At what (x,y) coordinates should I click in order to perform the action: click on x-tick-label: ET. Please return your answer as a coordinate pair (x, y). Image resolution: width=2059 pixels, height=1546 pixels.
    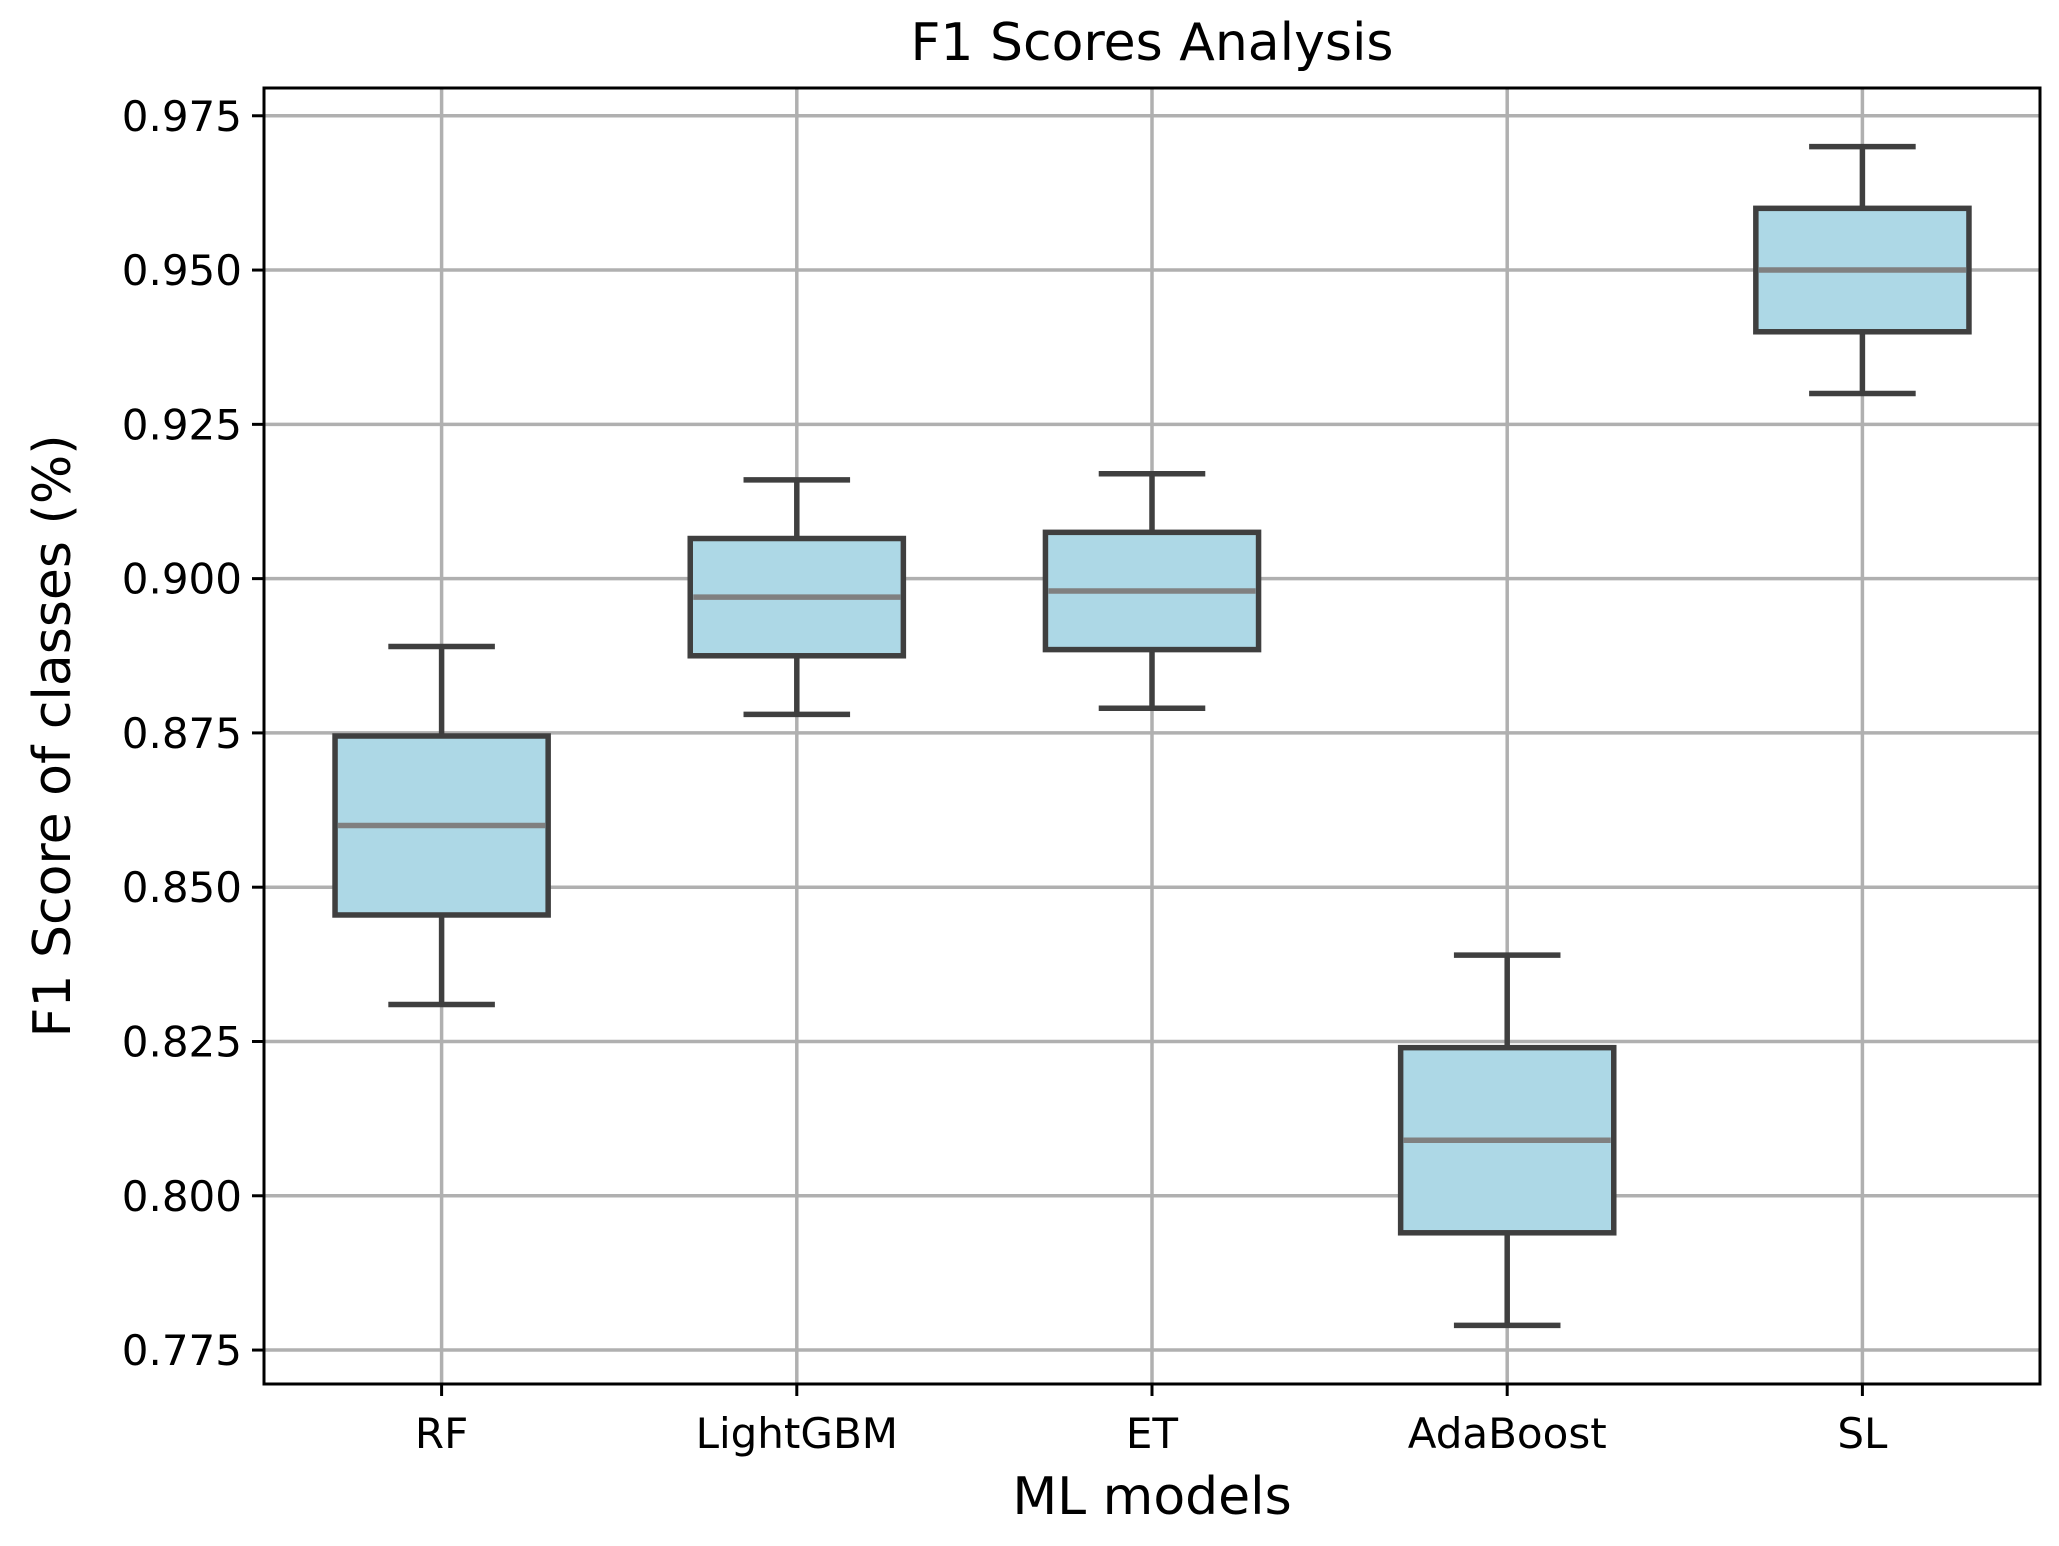
    Looking at the image, I should click on (1152, 1433).